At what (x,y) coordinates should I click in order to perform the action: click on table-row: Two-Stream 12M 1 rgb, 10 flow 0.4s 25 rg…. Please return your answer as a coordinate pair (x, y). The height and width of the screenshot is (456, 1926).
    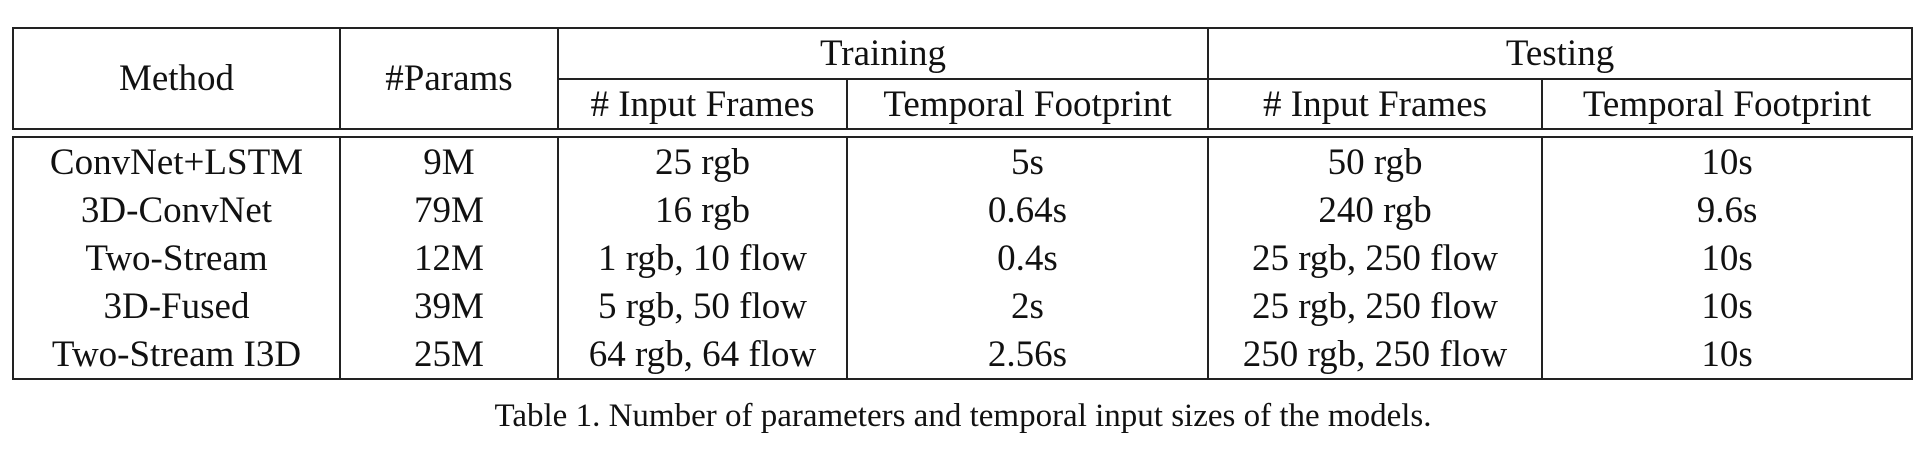
    Looking at the image, I should click on (963, 258).